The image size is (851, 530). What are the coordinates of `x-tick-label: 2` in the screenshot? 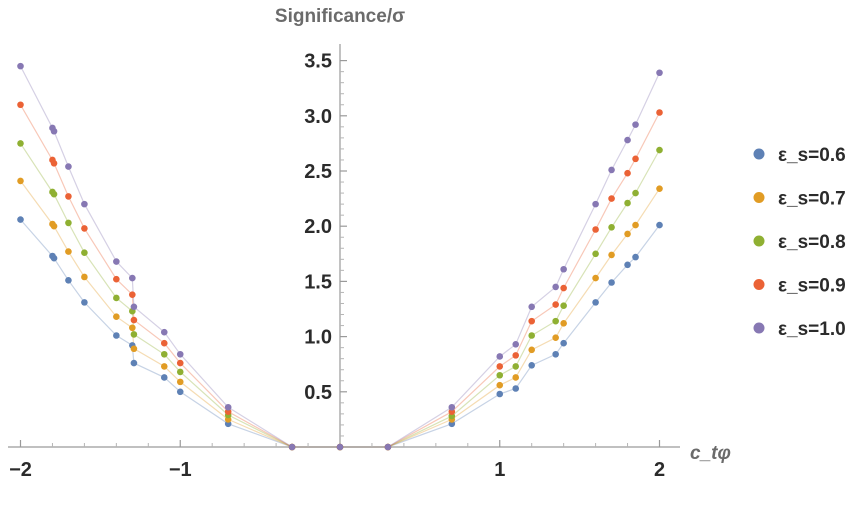 It's located at (659, 470).